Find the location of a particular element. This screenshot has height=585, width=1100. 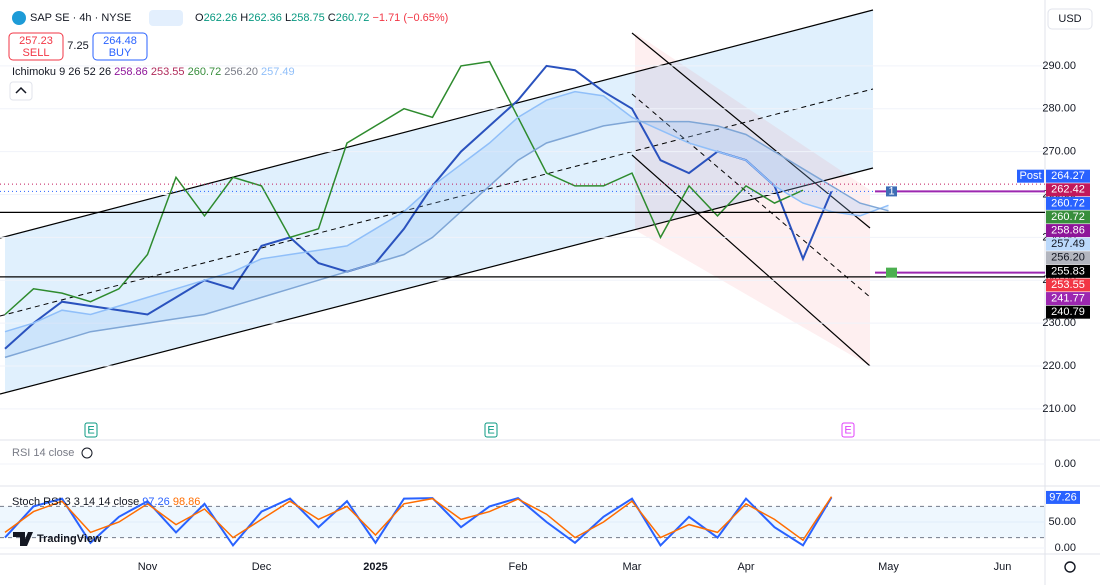

hidden-icon is located at coordinates (87, 453).